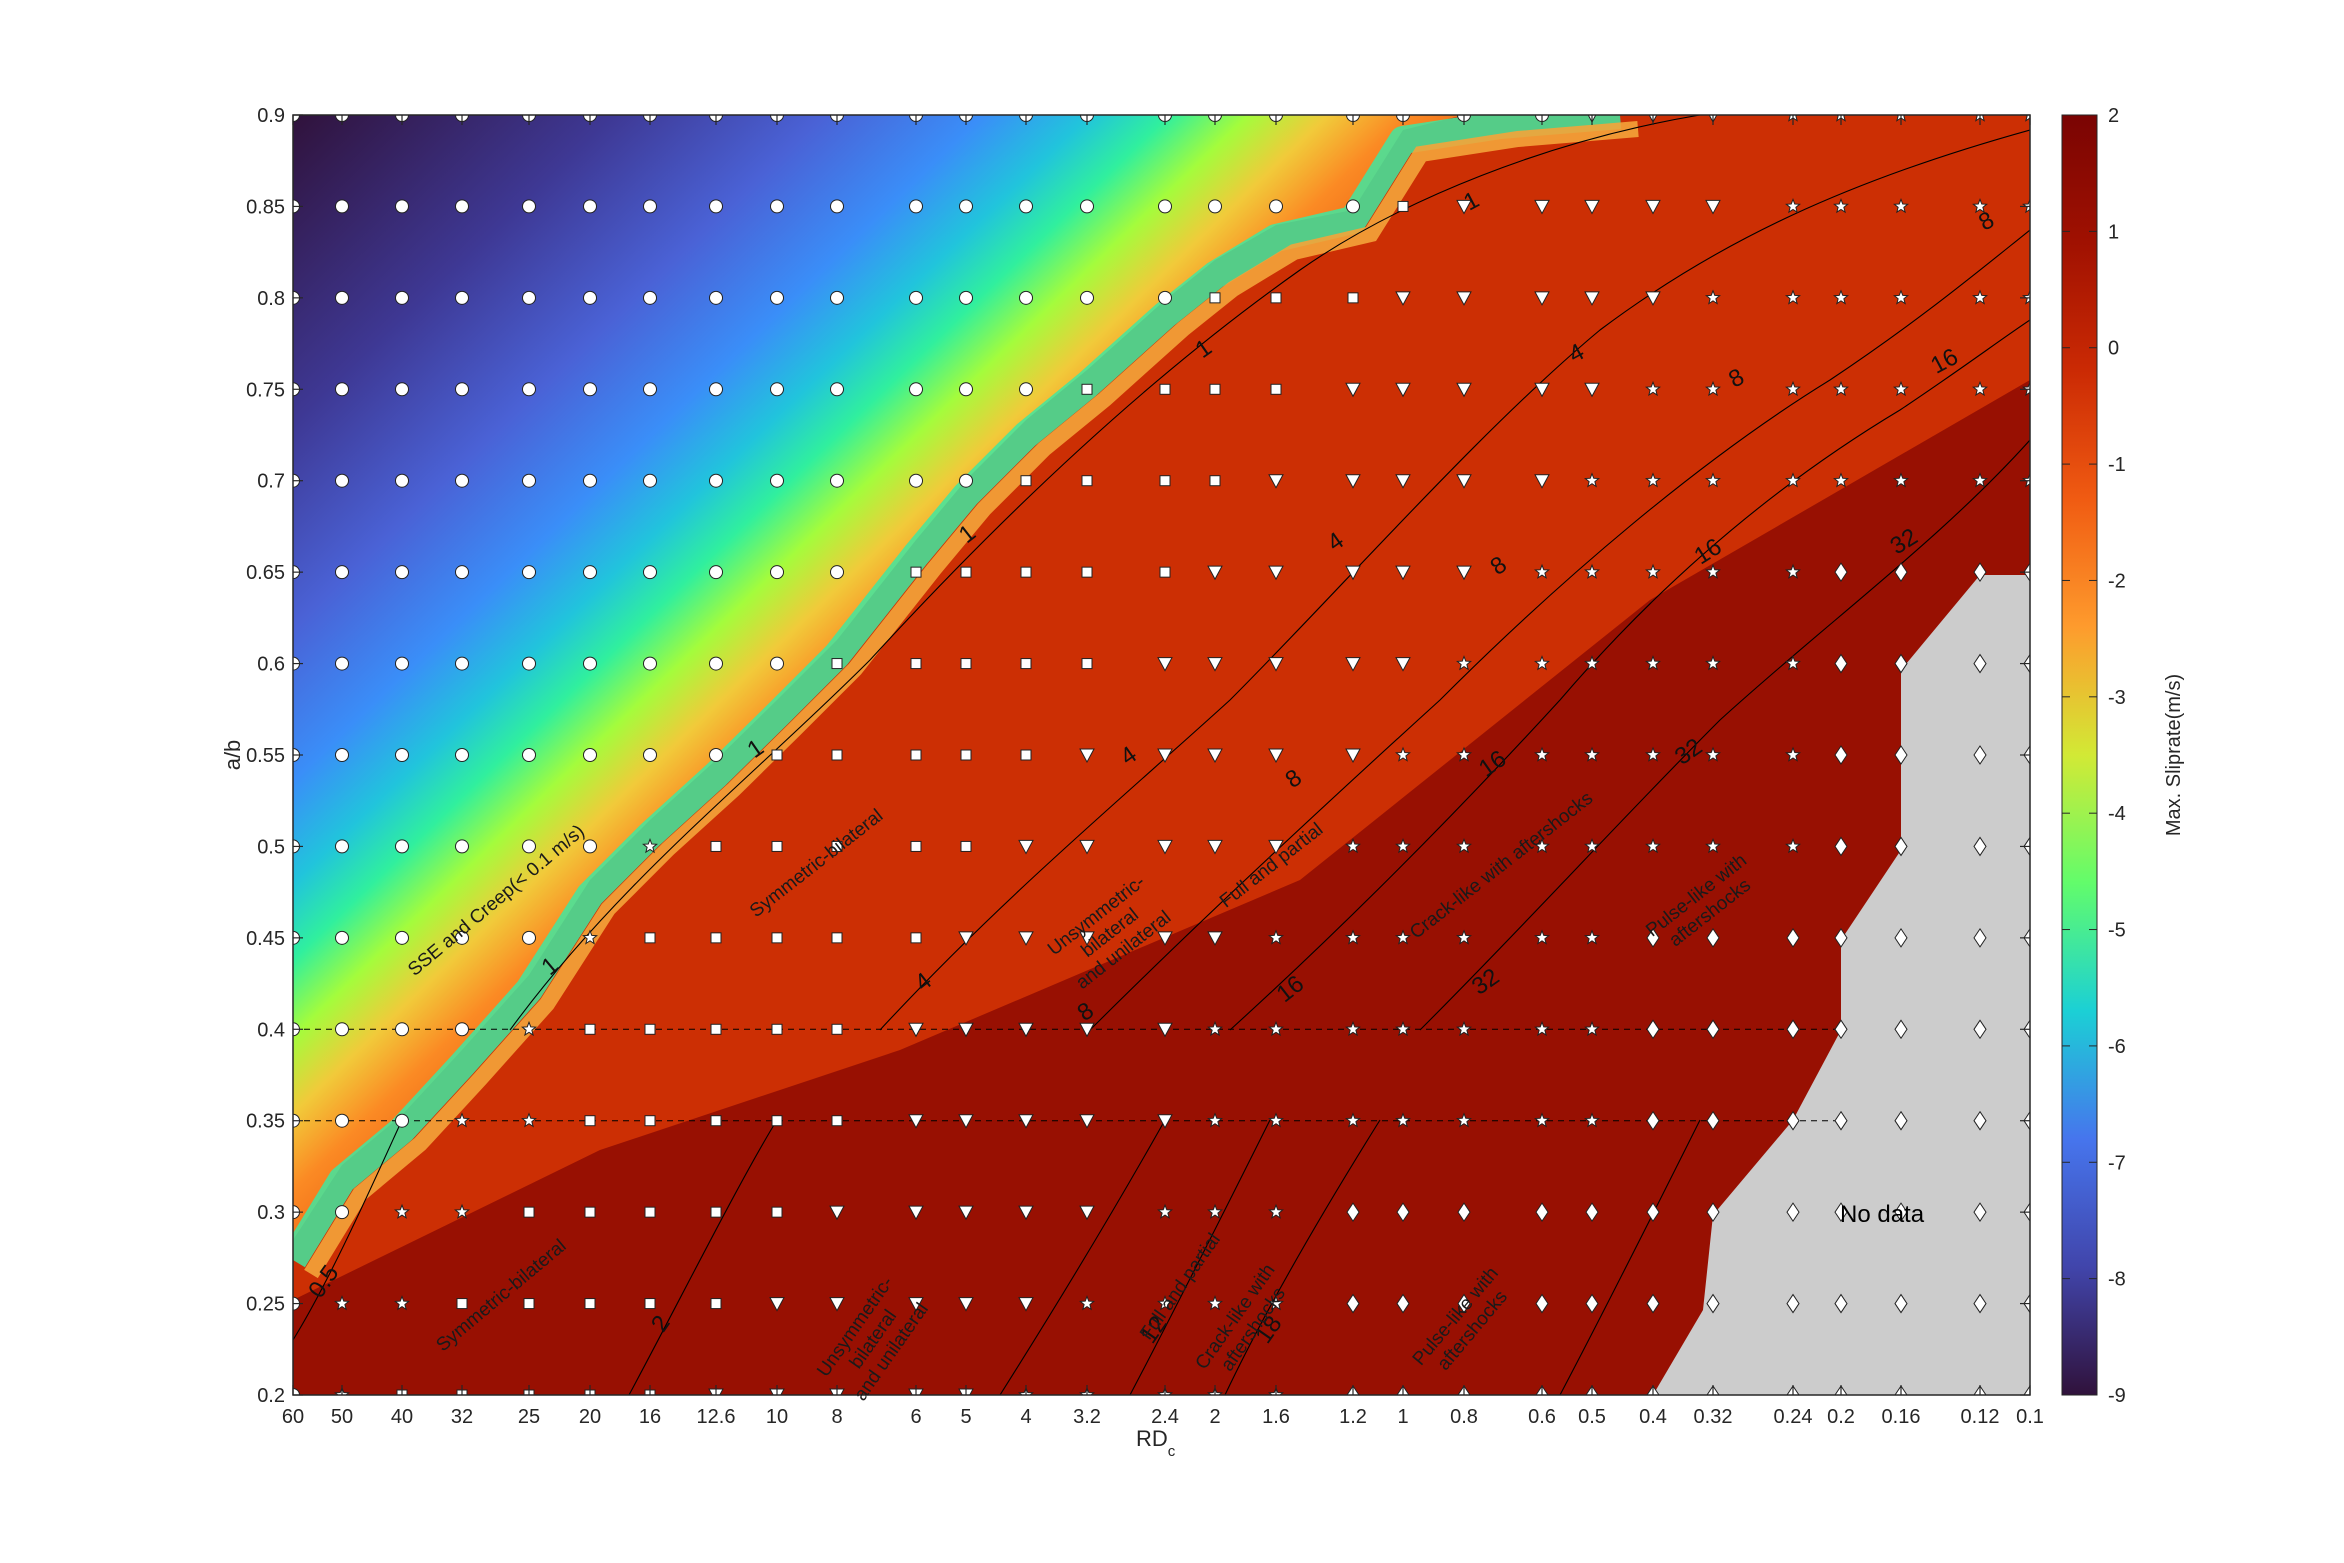  Describe the element at coordinates (2117, 1280) in the screenshot. I see `colorbar-tick-label: -8` at that location.